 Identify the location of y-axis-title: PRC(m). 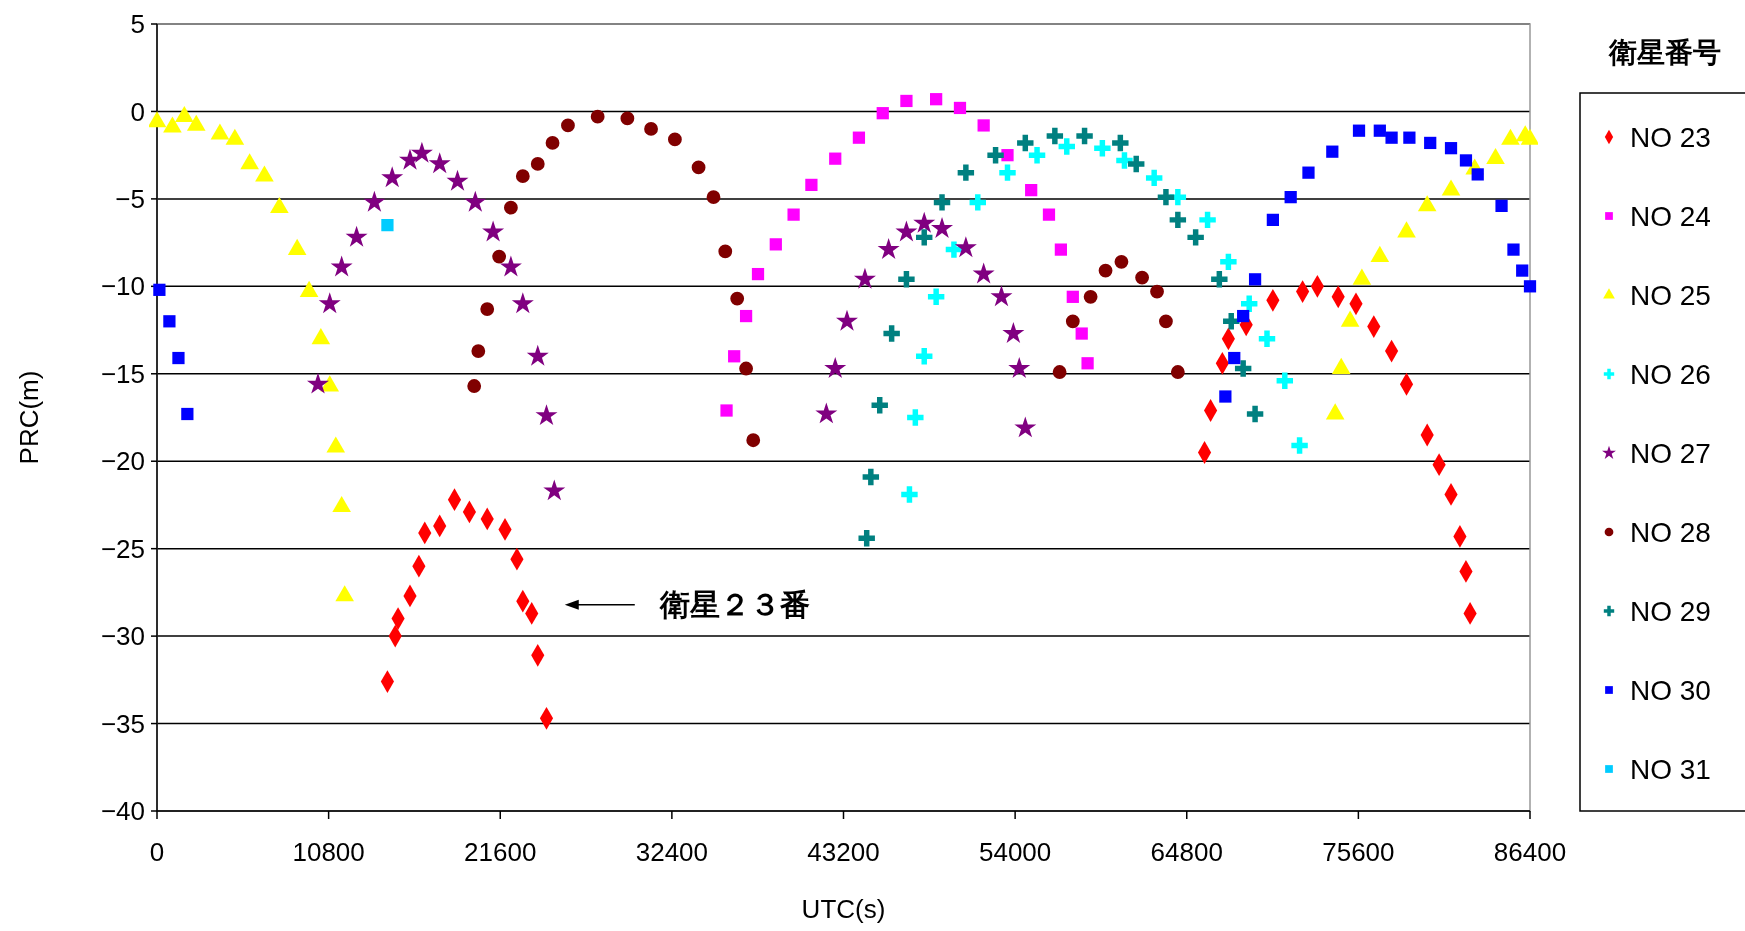
(29, 417).